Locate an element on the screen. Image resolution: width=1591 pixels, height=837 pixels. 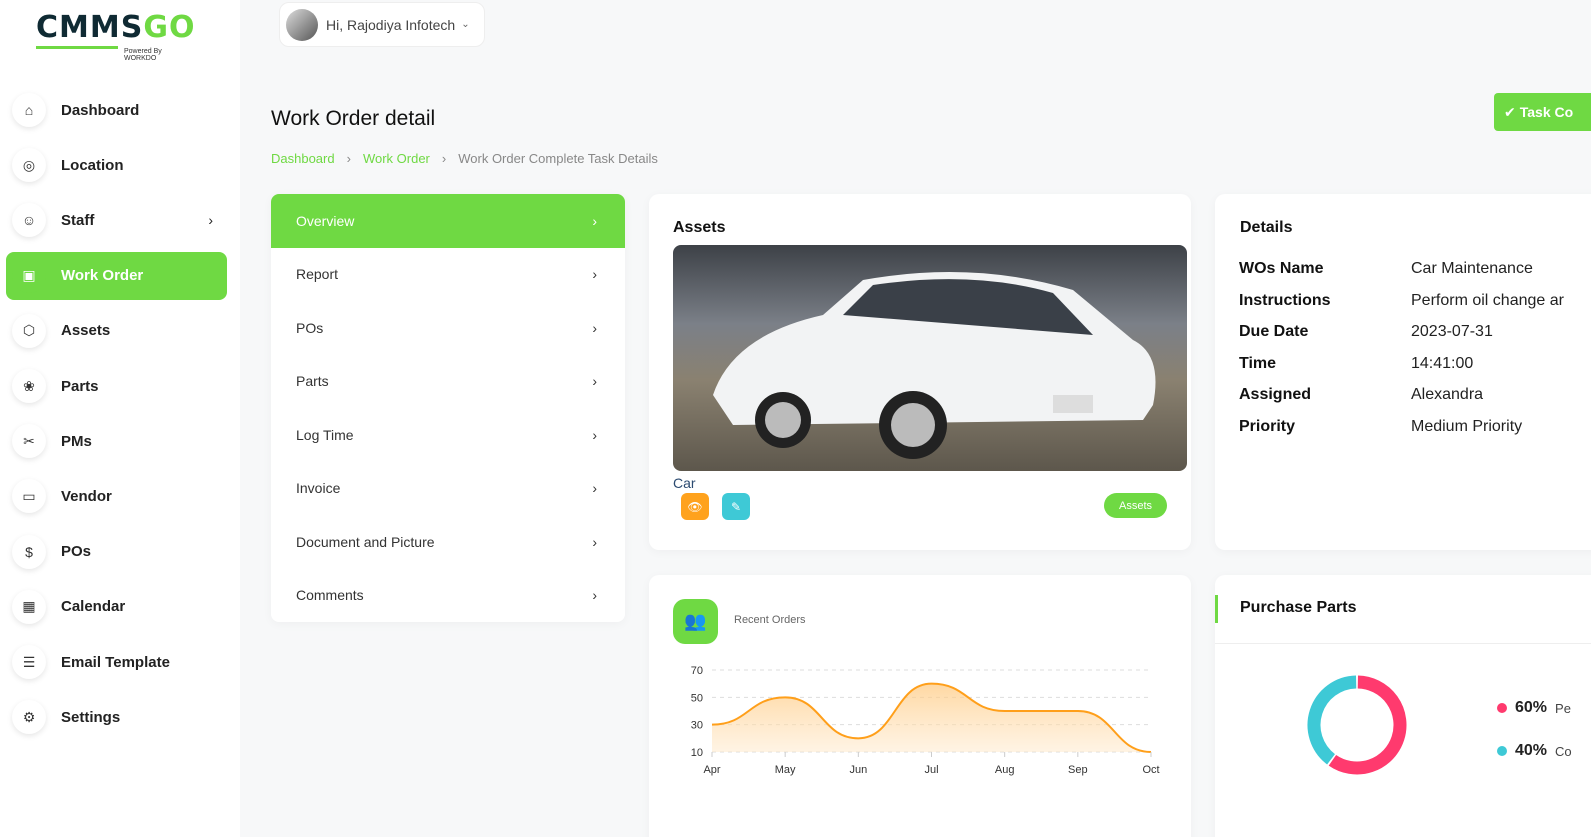
assets-badge-button: Assets is located at coordinates (1135, 505).